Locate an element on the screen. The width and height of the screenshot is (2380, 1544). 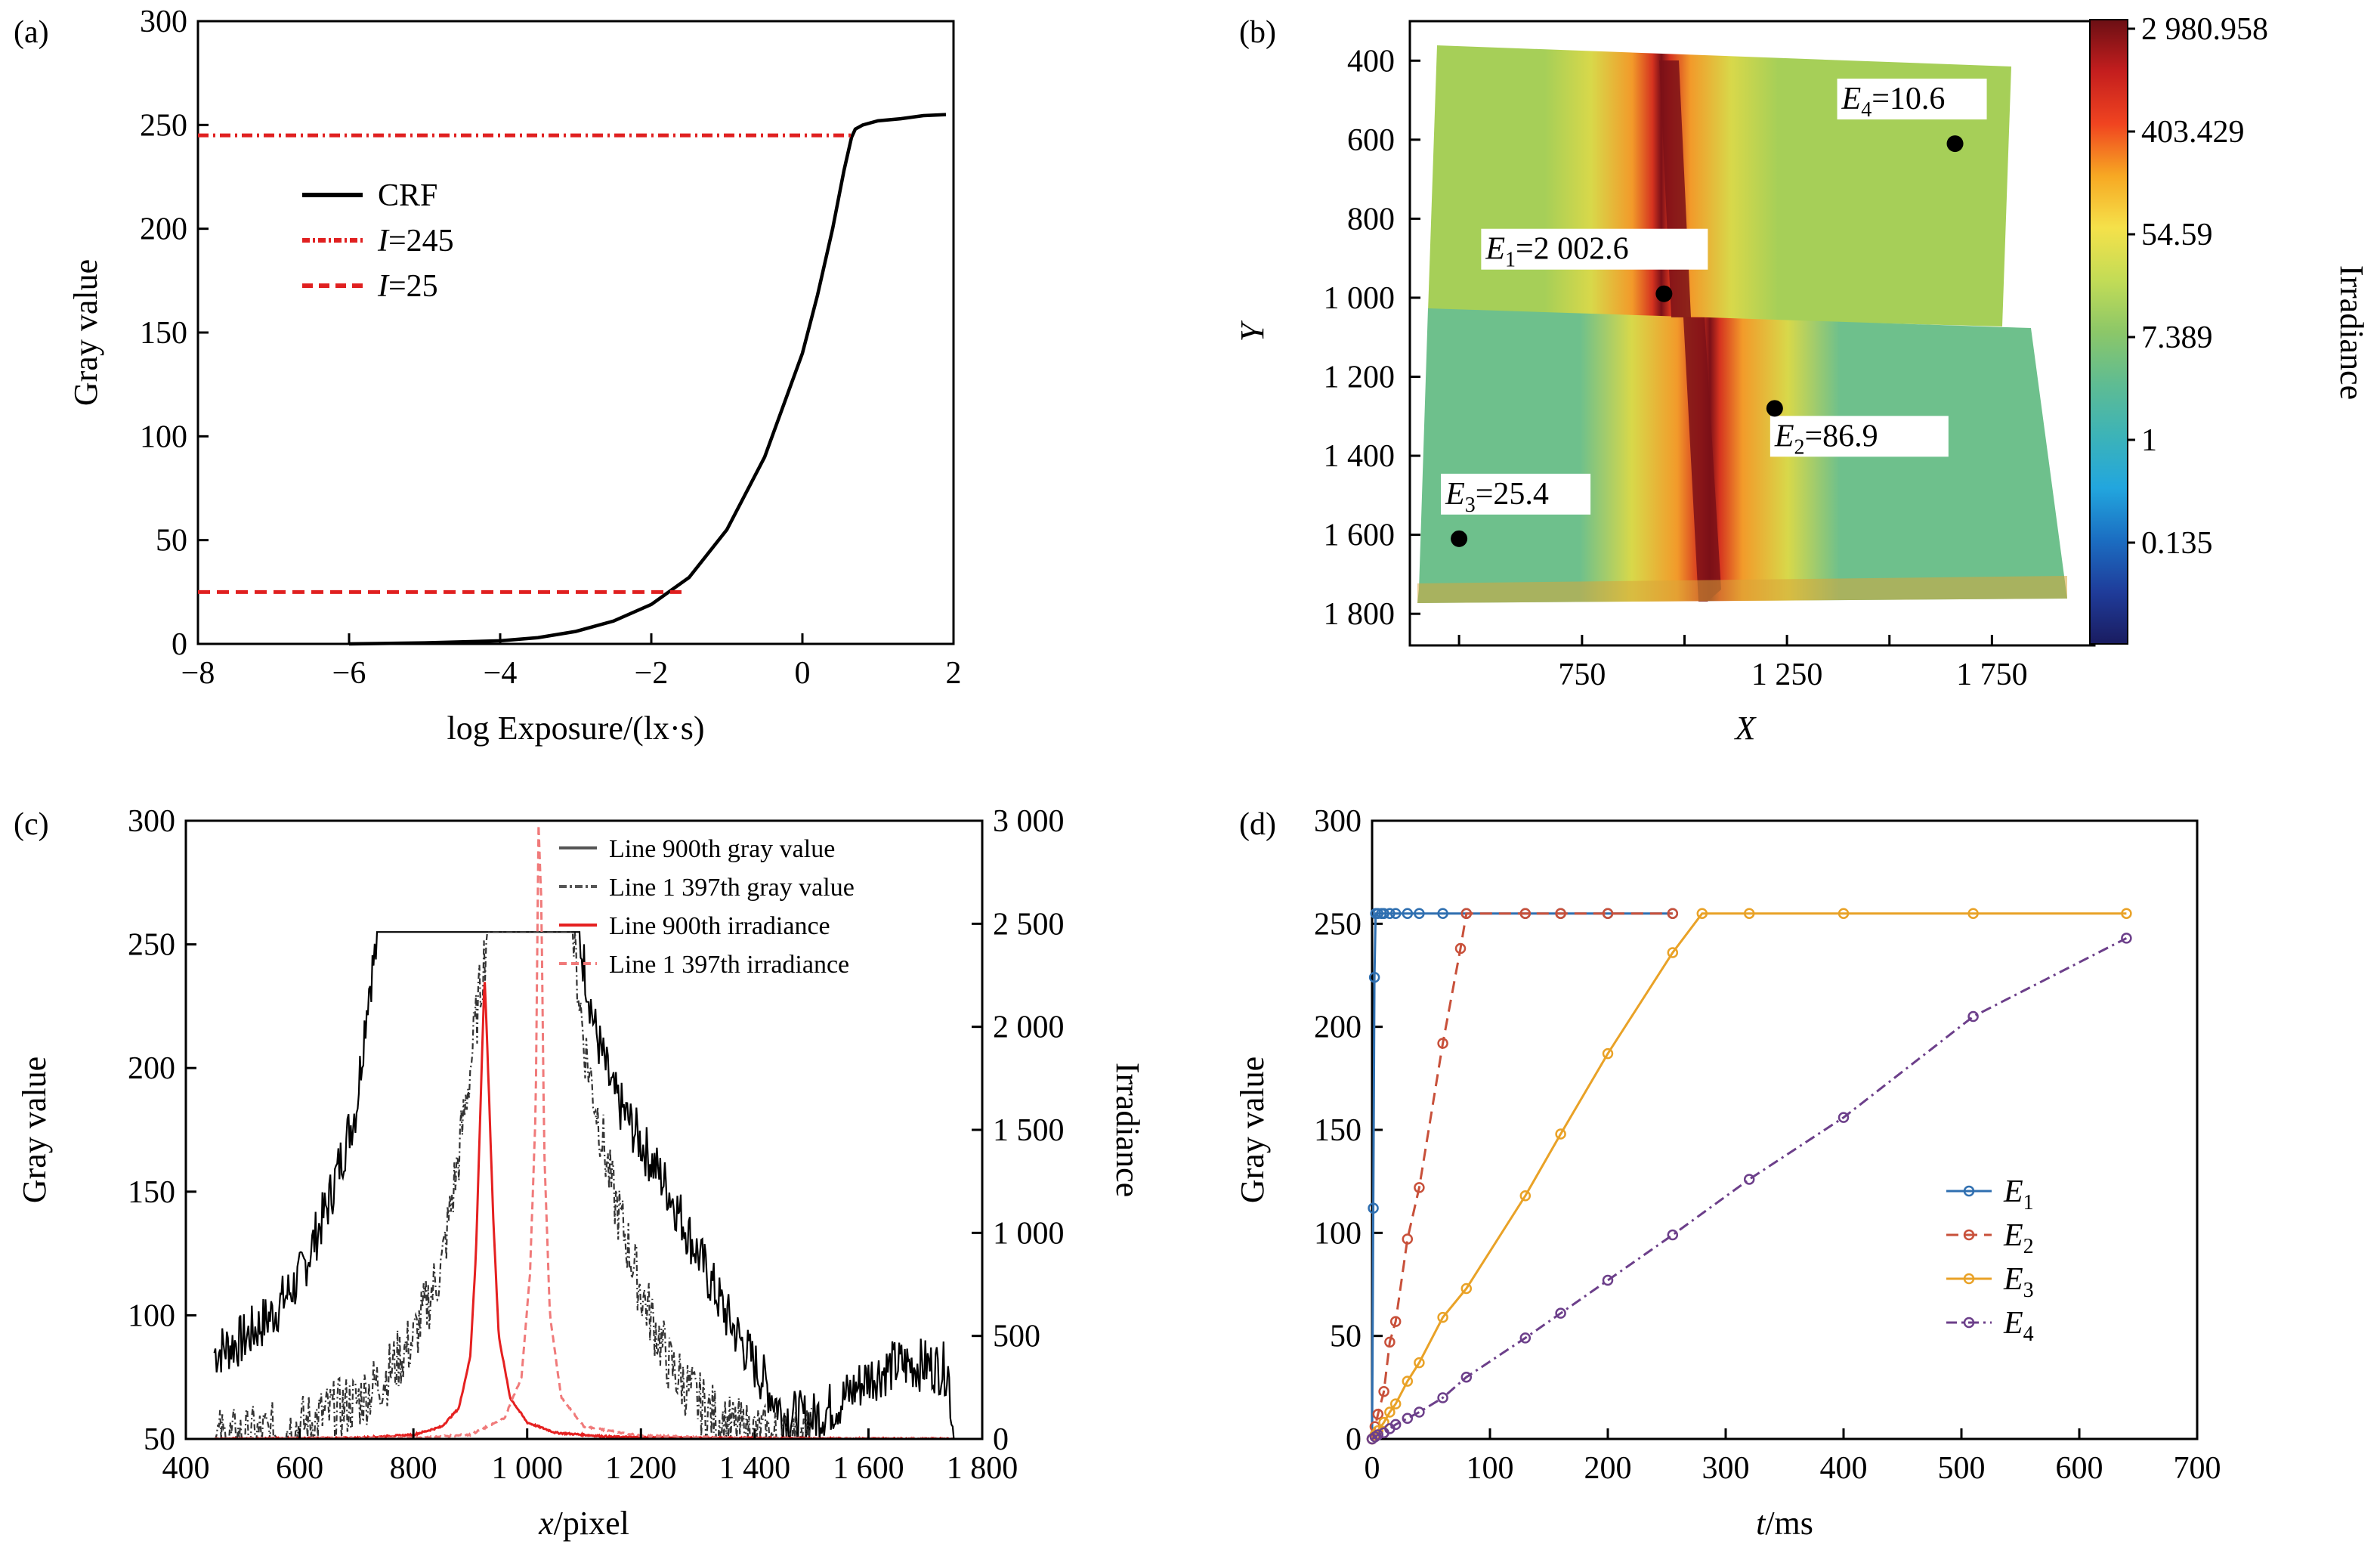
panel-a-plot-frame is located at coordinates (575, 332).